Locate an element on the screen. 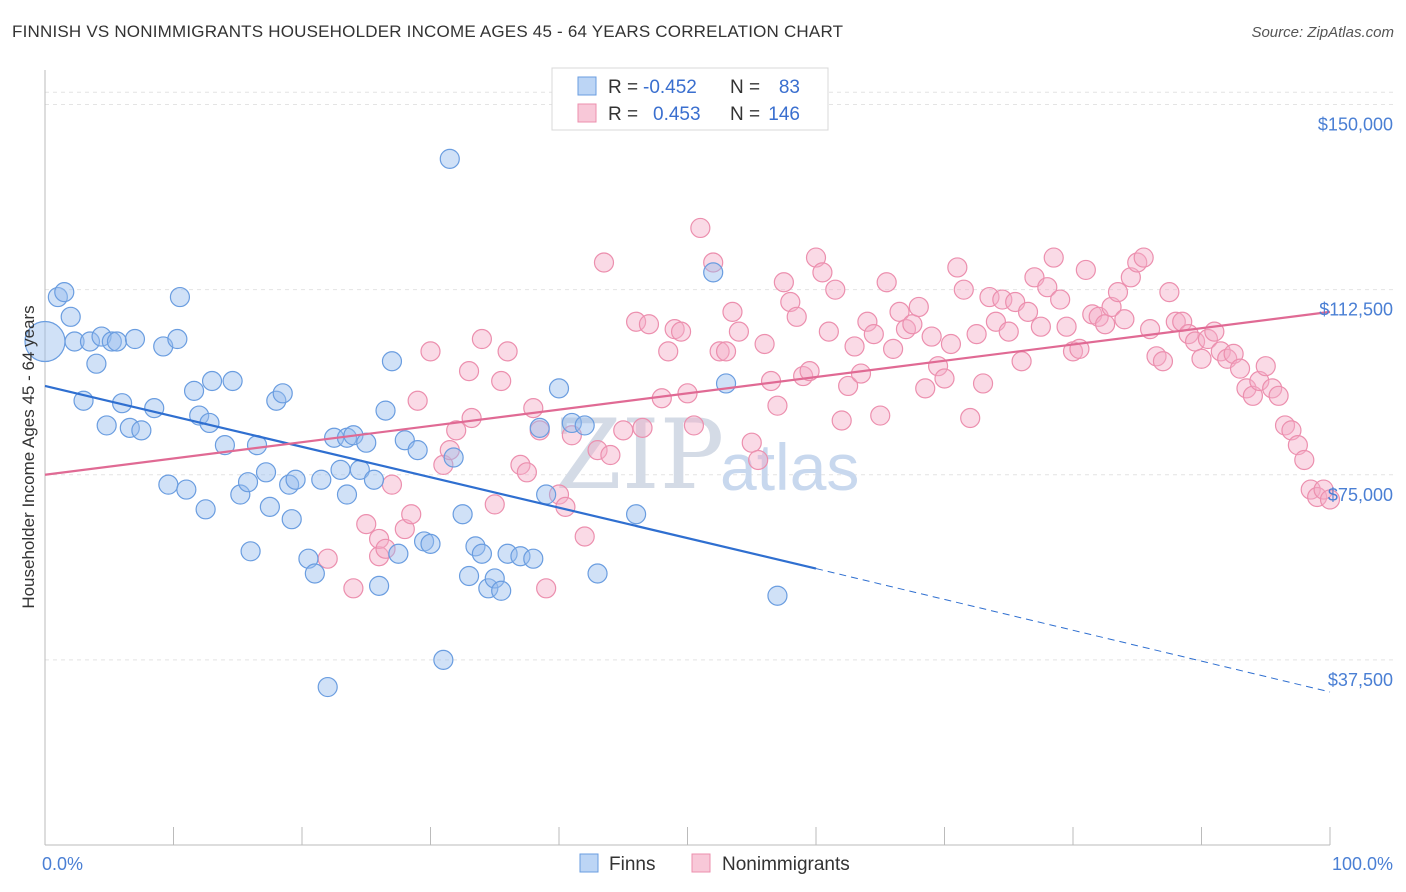 This screenshot has height=892, width=1406. y-tick-label-112500: $112,500 is located at coordinates (1356, 310).